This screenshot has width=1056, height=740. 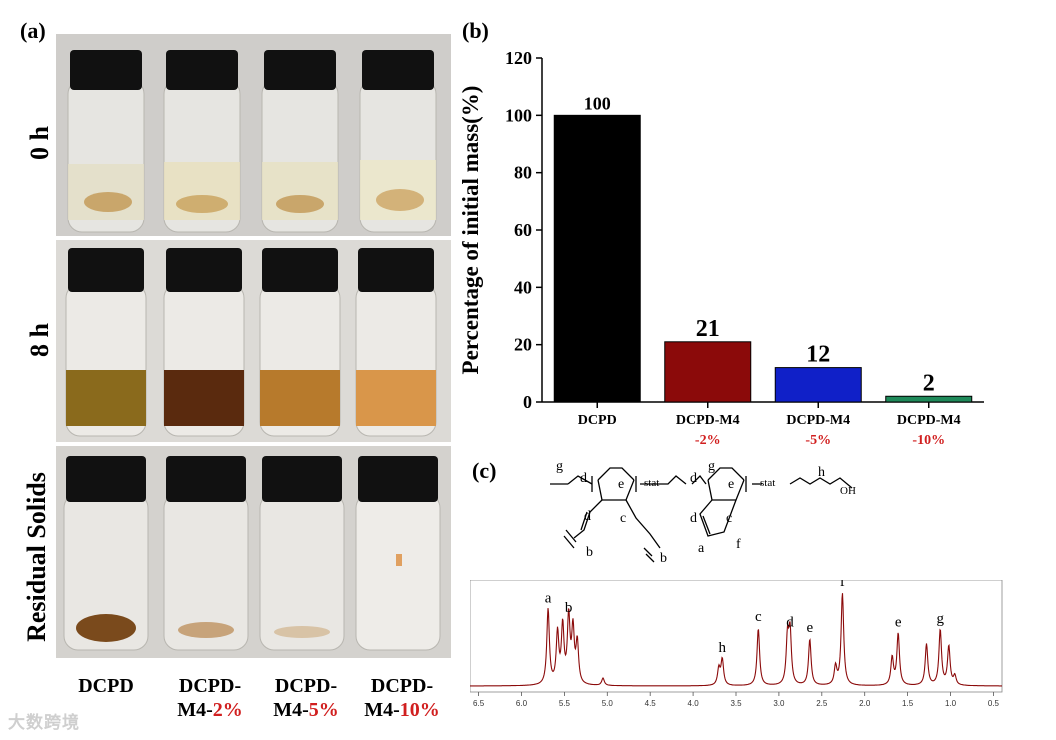 I want to click on x-tick-label: 2.5, so click(x=822, y=703).